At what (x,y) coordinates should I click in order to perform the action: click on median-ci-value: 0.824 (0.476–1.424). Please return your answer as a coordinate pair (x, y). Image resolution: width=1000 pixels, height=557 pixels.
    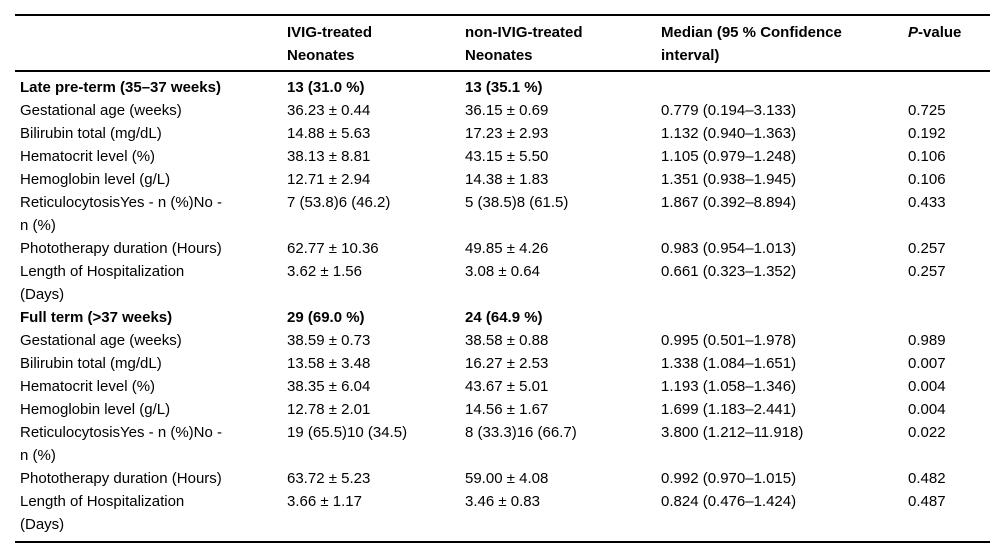
    Looking at the image, I should click on (729, 501).